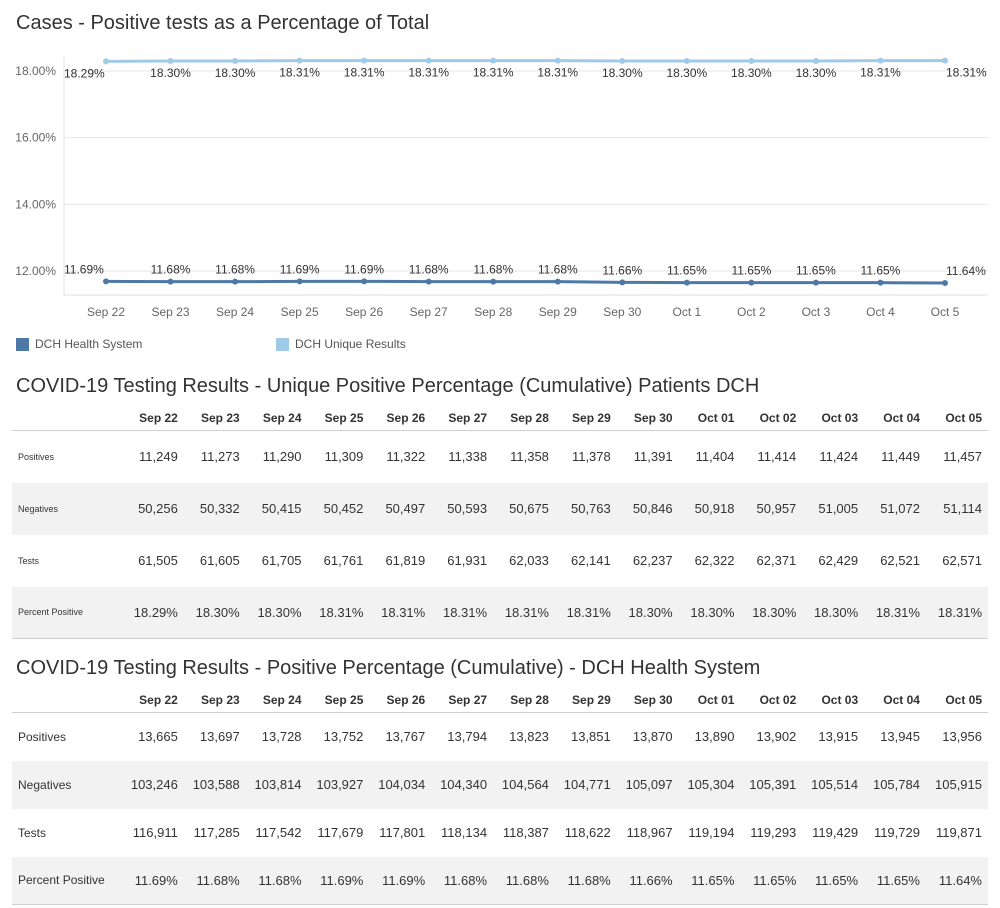  I want to click on legend-unique: DCH Unique Results, so click(341, 344).